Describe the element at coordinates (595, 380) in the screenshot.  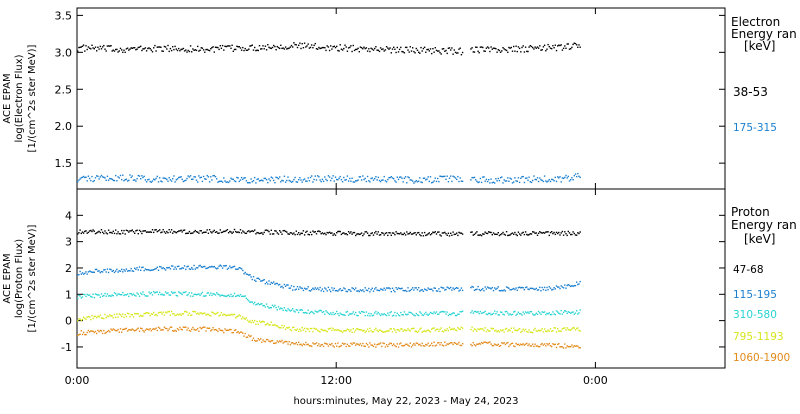
I see `x-tick-label: 0:00` at that location.